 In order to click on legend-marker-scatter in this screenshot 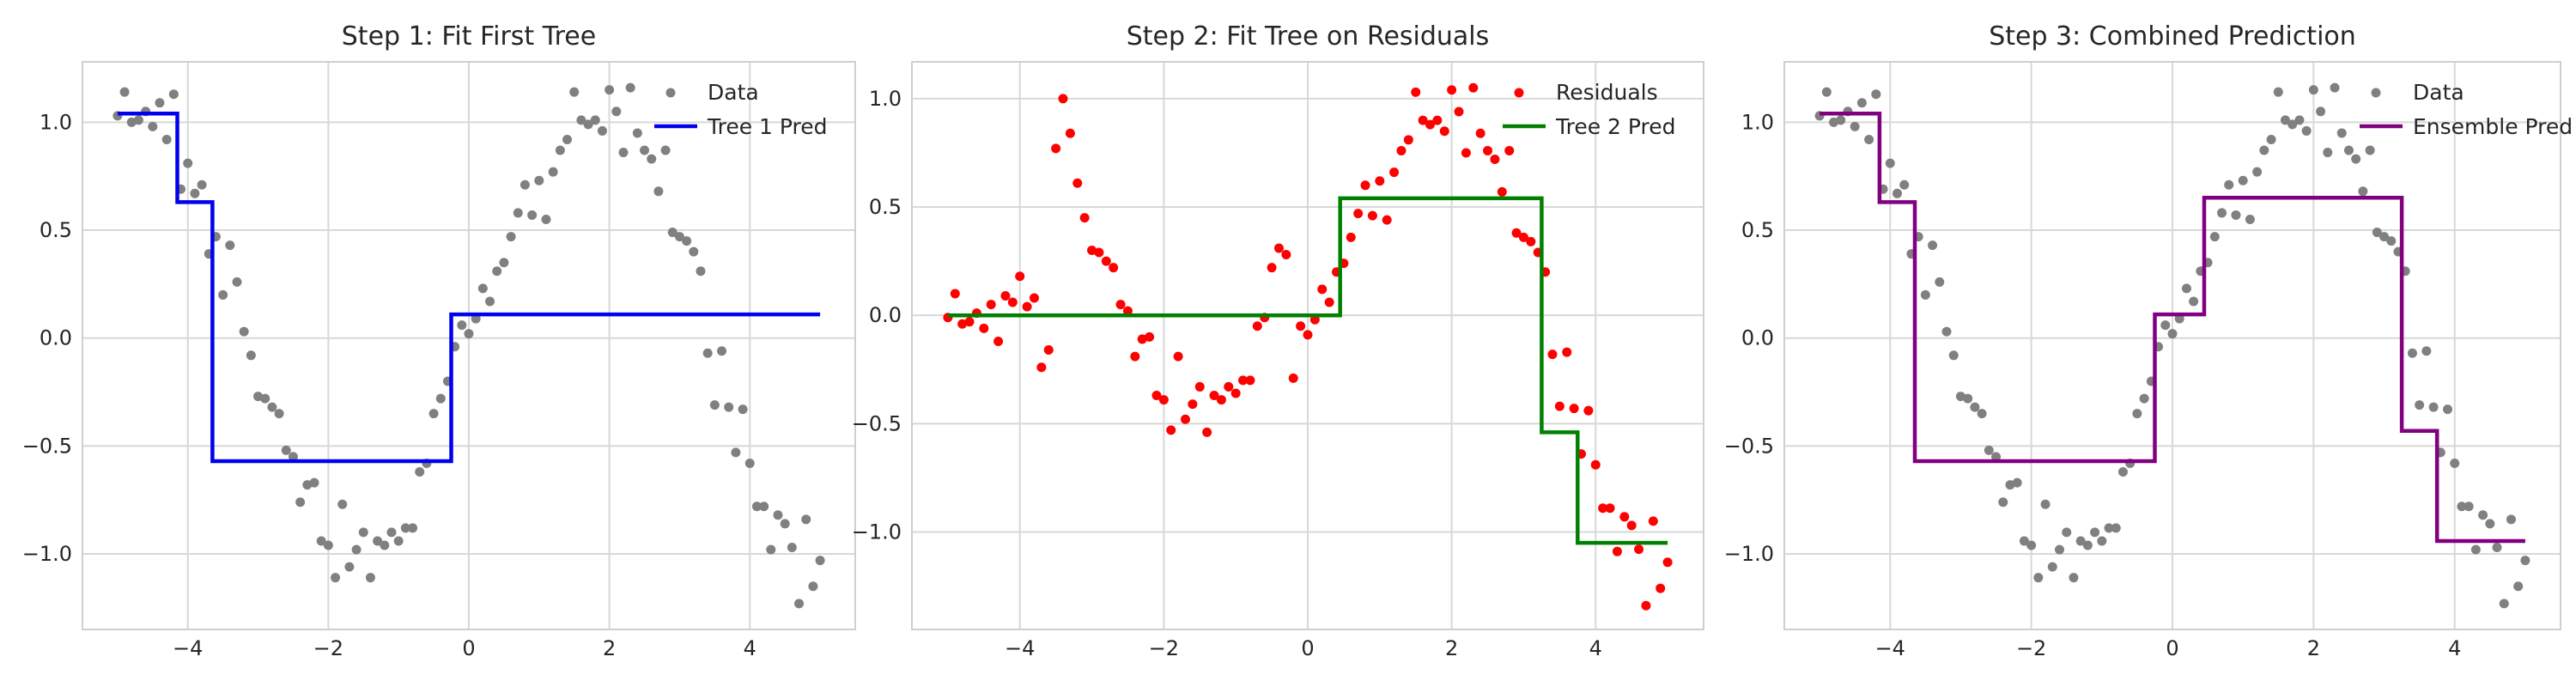, I will do `click(671, 93)`.